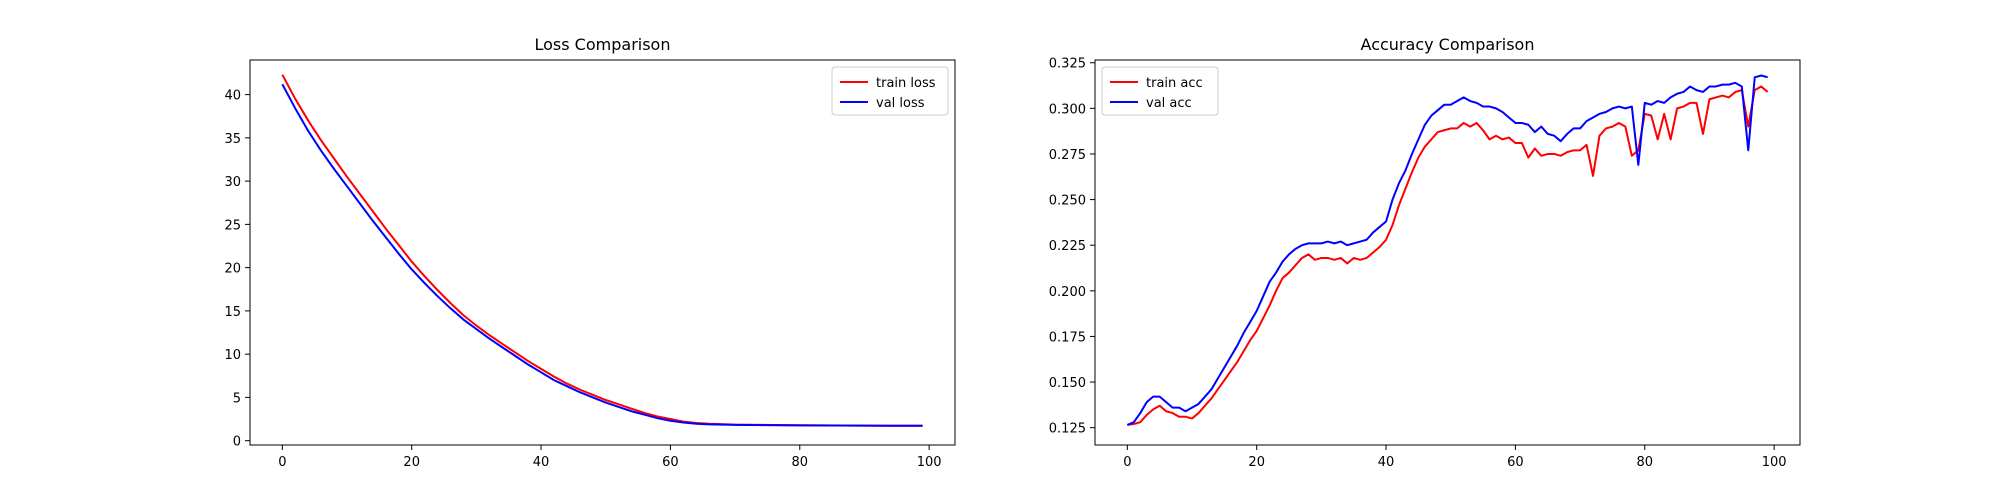  I want to click on y-tick-label: 5, so click(237, 398).